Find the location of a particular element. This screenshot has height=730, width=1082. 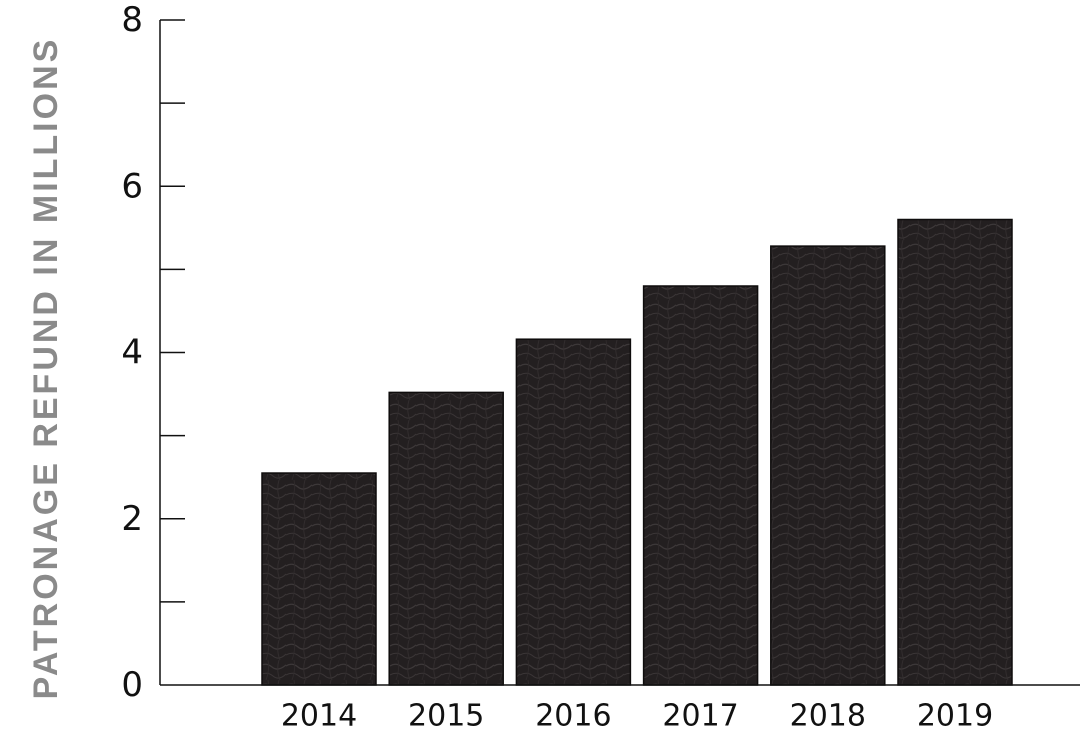

x-tick-label-2017: 2017 is located at coordinates (700, 714).